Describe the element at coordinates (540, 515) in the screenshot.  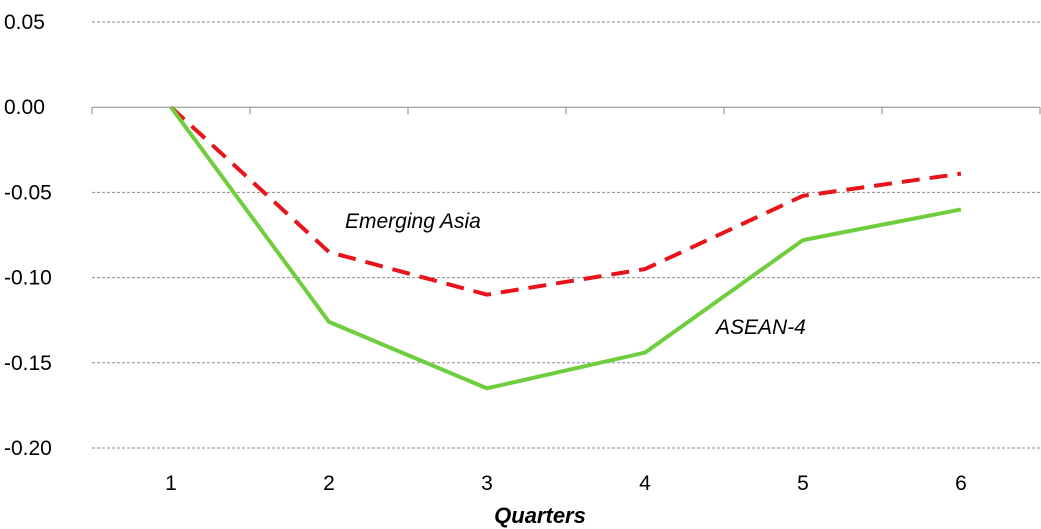
I see `x-axis-label: Quarters` at that location.